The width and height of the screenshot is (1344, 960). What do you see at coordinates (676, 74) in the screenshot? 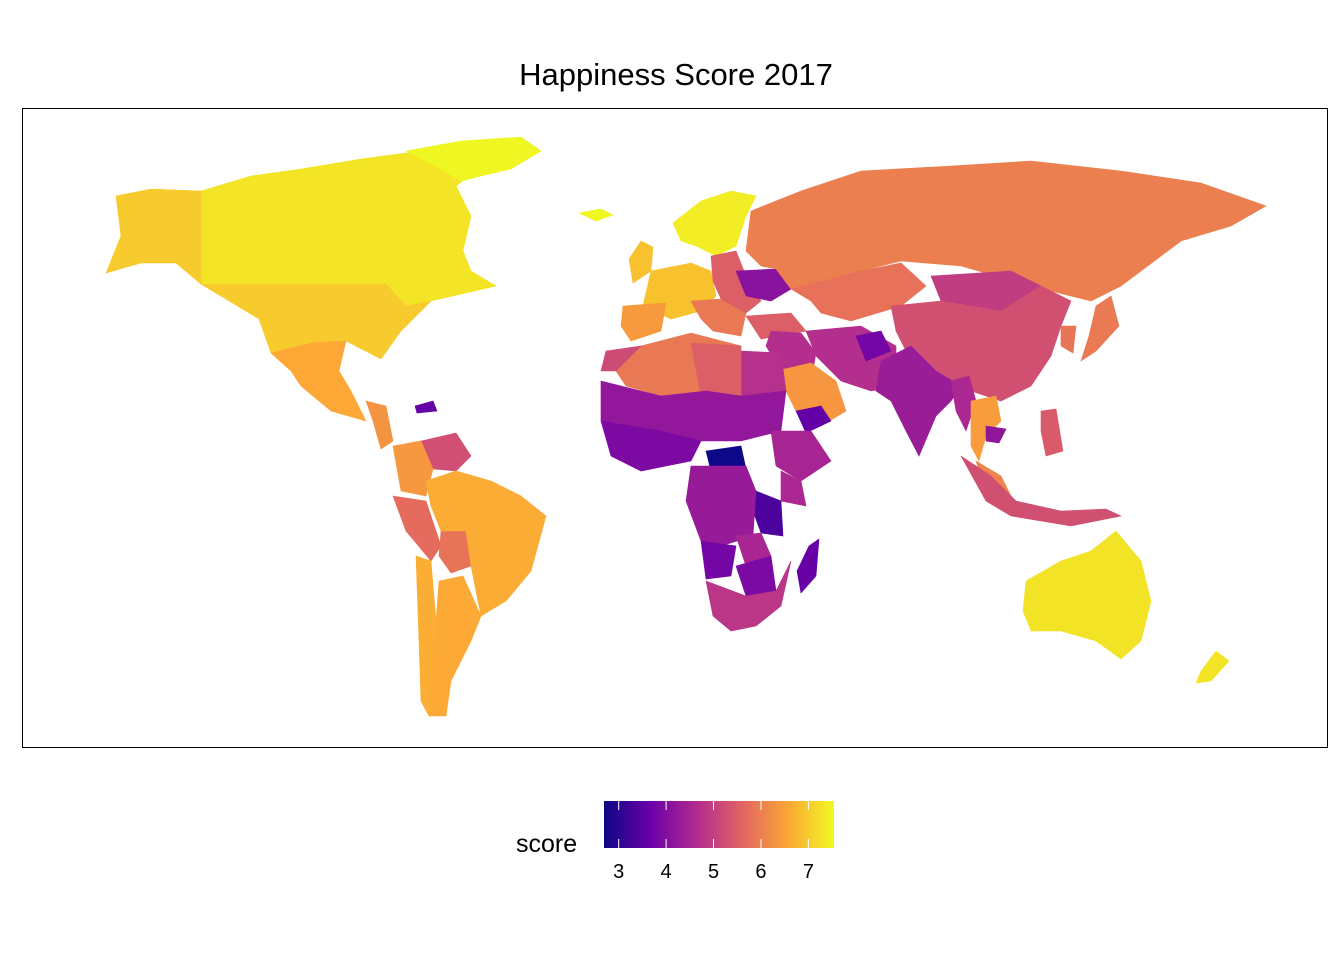
I see `chart-title: Happiness Score 2017` at bounding box center [676, 74].